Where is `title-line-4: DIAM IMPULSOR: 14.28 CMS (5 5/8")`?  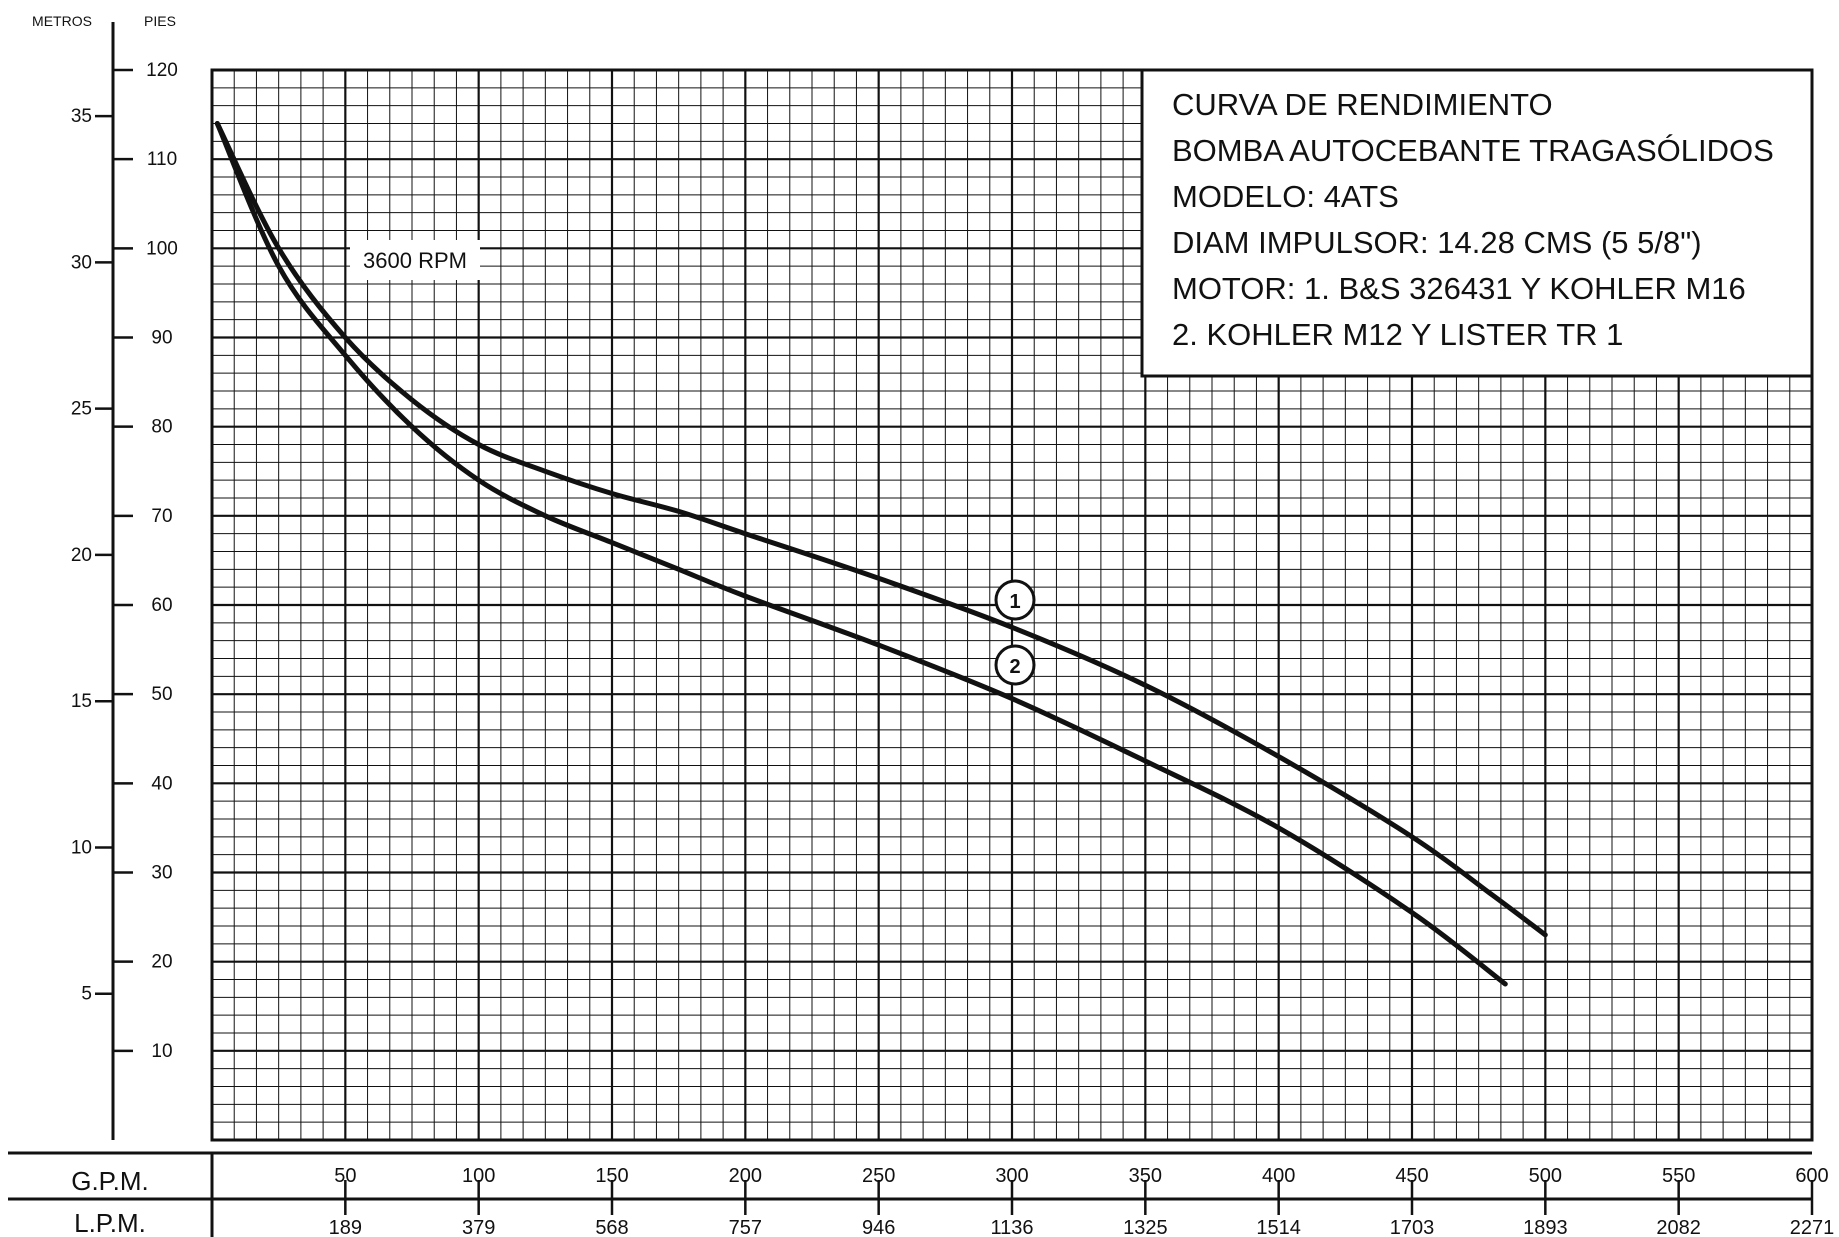 title-line-4: DIAM IMPULSOR: 14.28 CMS (5 5/8") is located at coordinates (1437, 242).